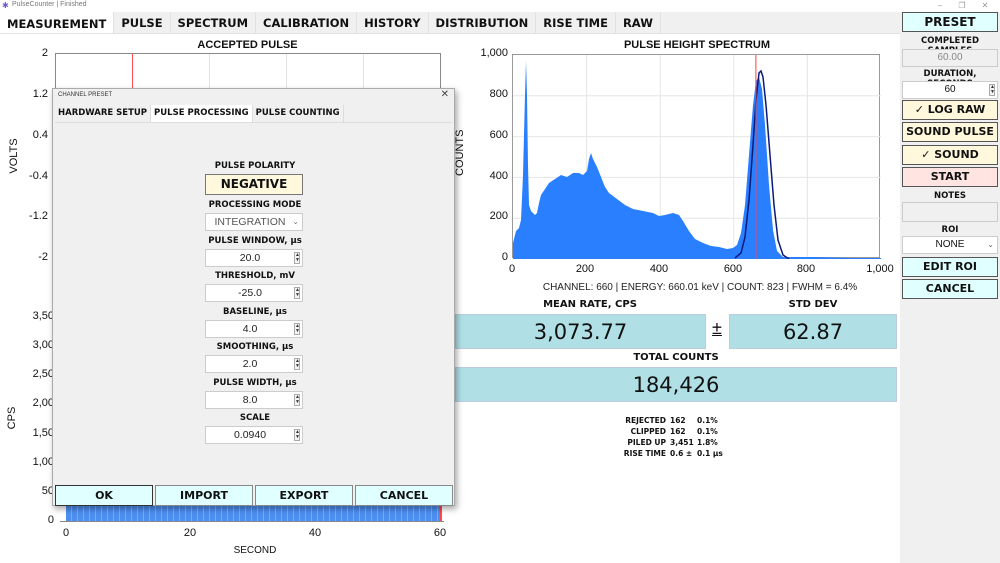  Describe the element at coordinates (950, 289) in the screenshot. I see `cancel-button: CANCEL` at that location.